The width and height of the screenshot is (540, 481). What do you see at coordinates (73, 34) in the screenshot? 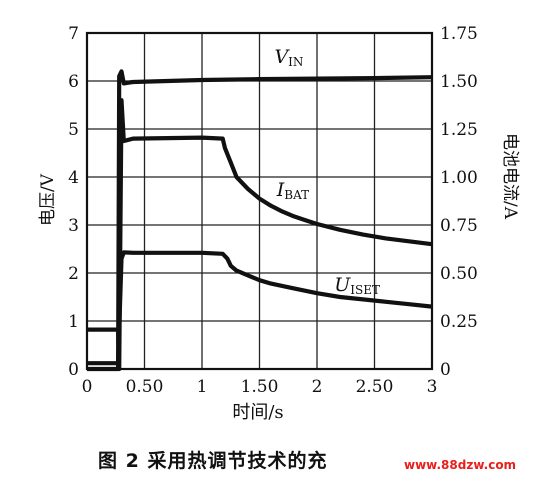
I see `left-tick-label: 7` at bounding box center [73, 34].